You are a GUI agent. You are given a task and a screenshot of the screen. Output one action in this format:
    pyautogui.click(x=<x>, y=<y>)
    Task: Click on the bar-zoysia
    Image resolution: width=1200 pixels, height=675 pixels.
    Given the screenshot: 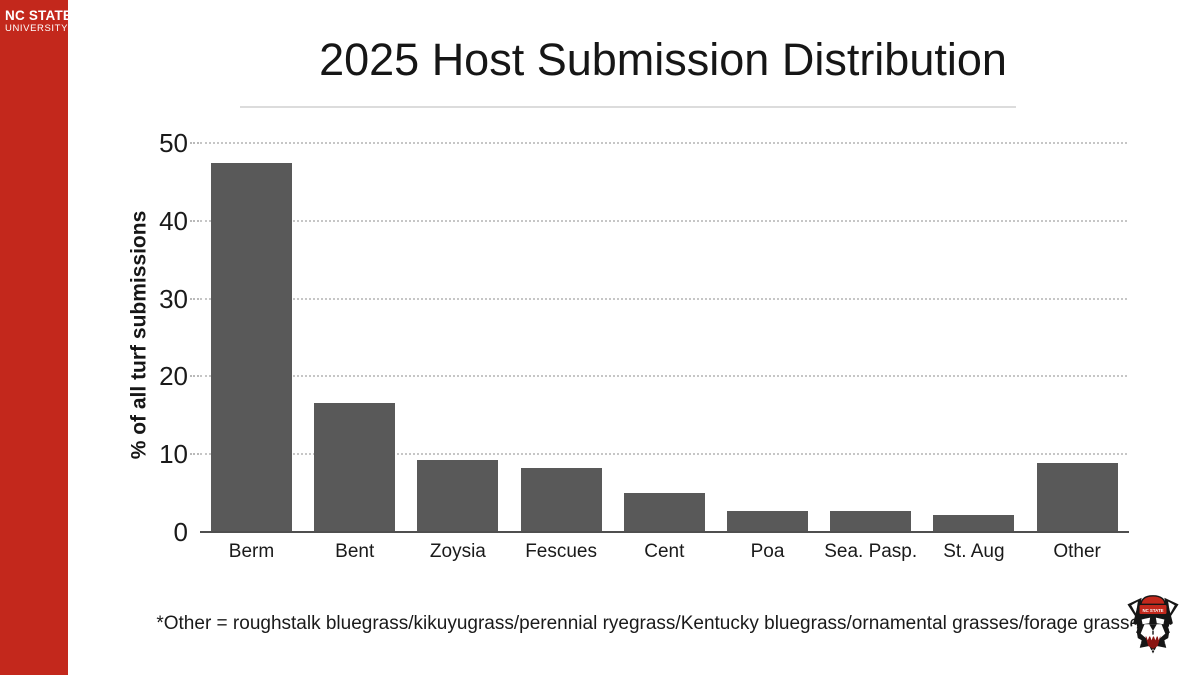 What is the action you would take?
    pyautogui.click(x=458, y=495)
    